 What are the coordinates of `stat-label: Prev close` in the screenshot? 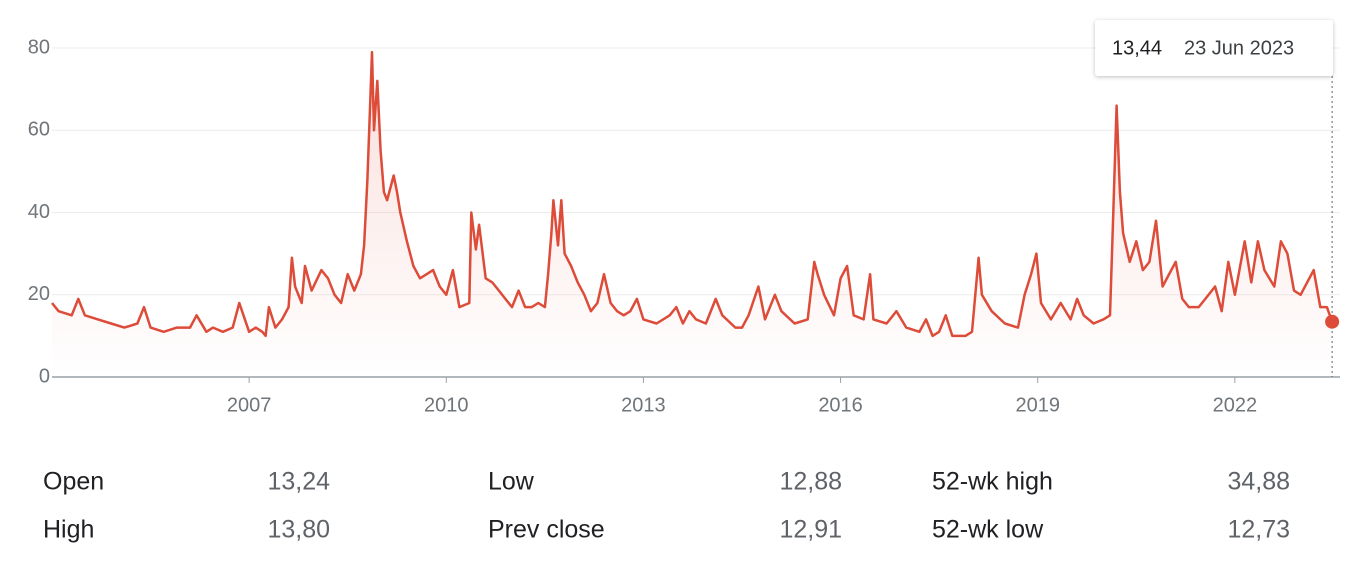 It's located at (546, 530).